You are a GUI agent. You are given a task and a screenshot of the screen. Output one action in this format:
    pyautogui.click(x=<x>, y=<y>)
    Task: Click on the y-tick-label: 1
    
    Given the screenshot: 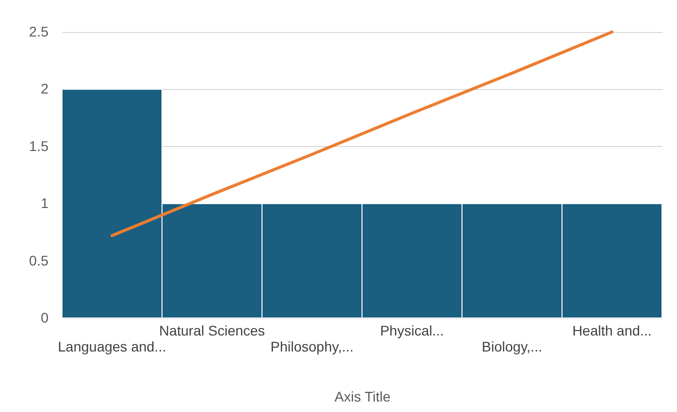 What is the action you would take?
    pyautogui.click(x=44, y=203)
    